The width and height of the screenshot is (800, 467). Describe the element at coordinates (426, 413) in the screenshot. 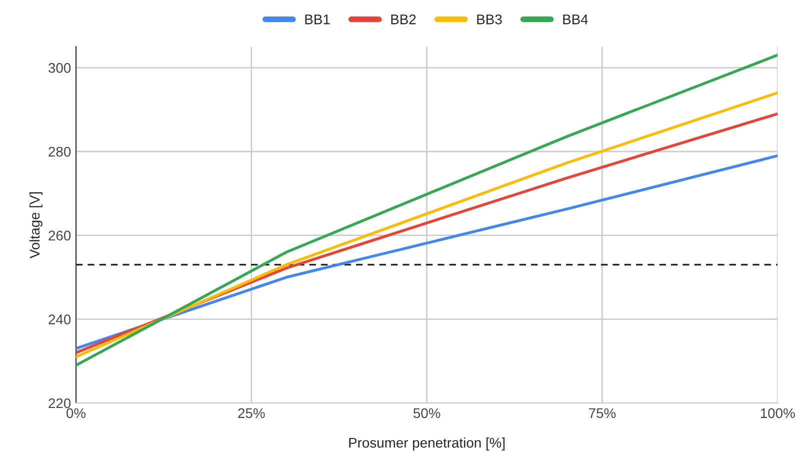

I see `x-tick-label: 50%` at that location.